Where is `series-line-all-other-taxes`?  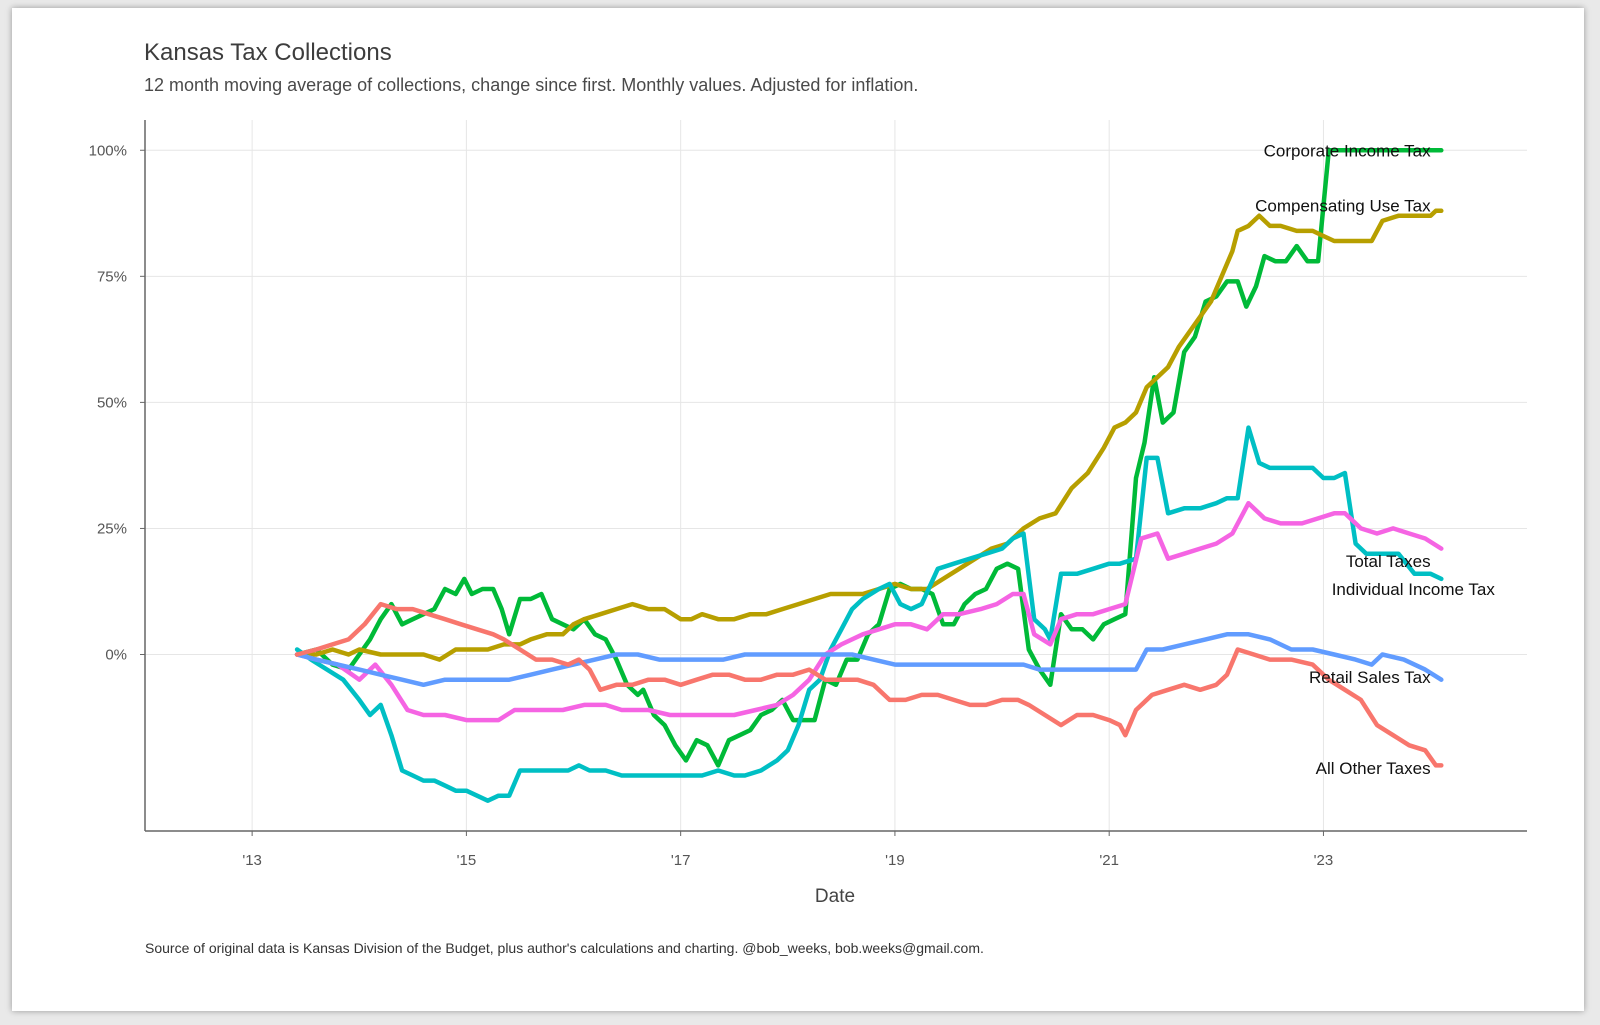 series-line-all-other-taxes is located at coordinates (869, 684).